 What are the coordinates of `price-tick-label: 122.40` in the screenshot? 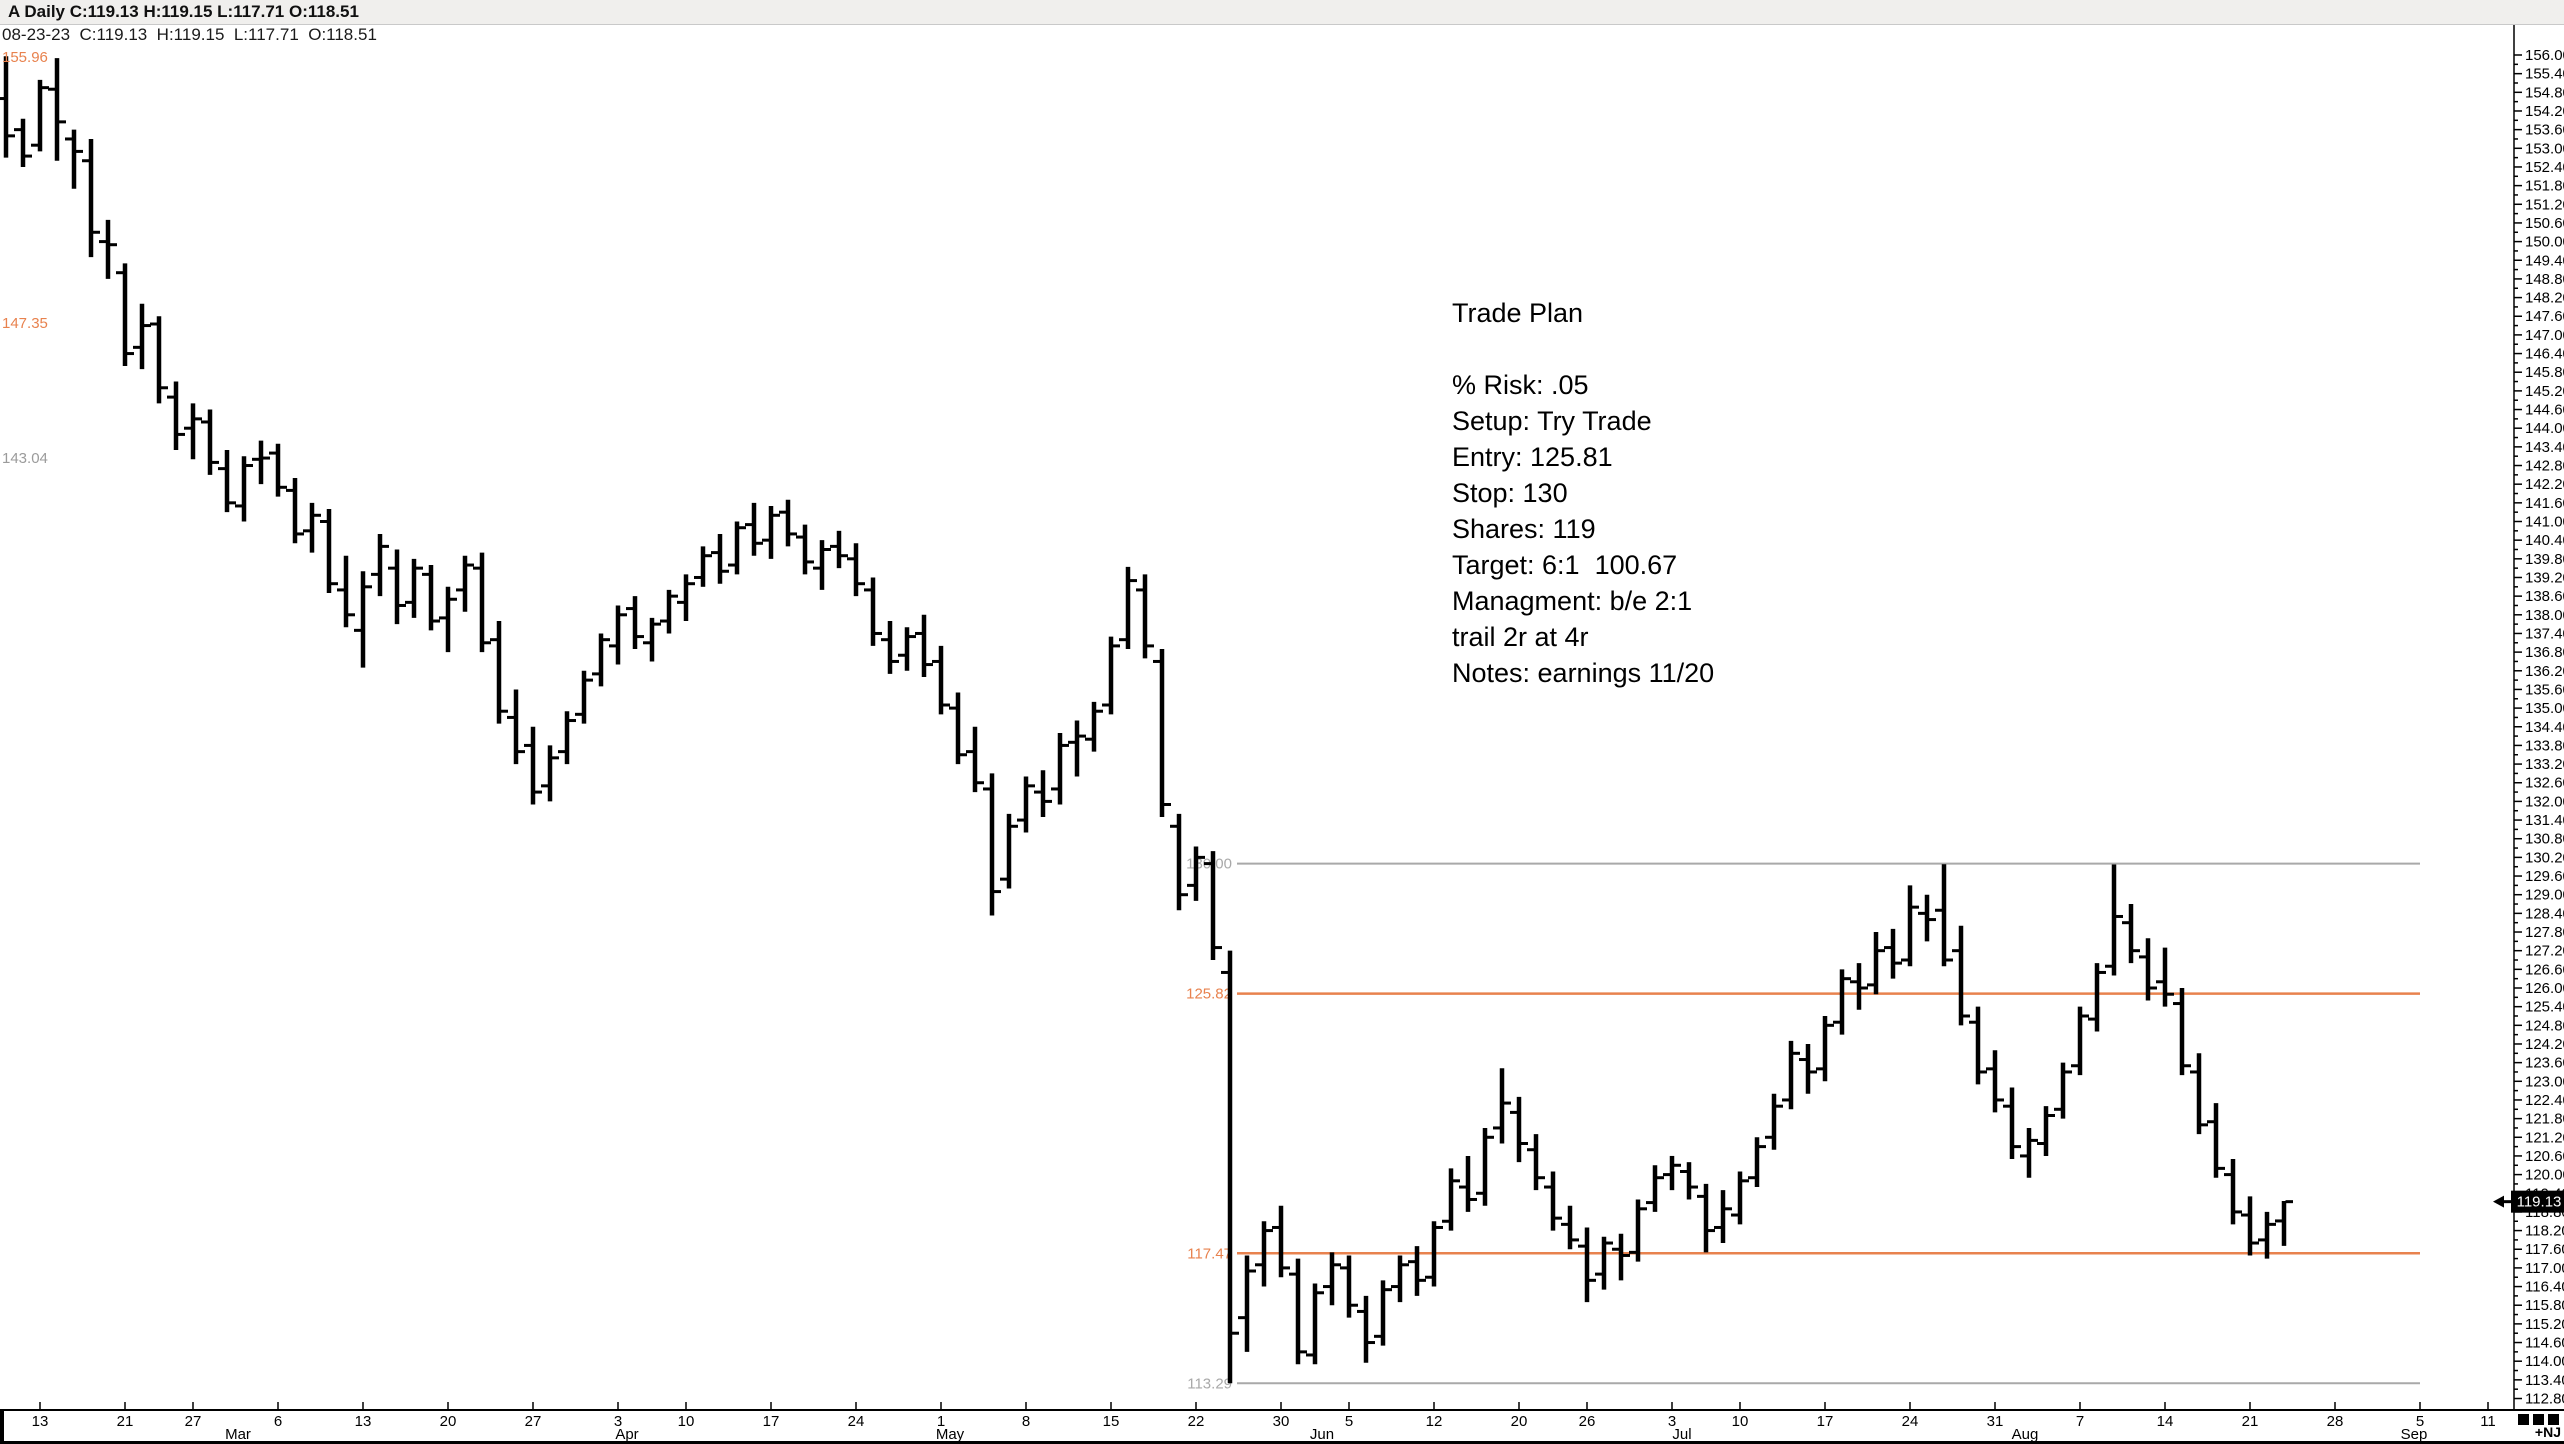 It's located at (2544, 1100).